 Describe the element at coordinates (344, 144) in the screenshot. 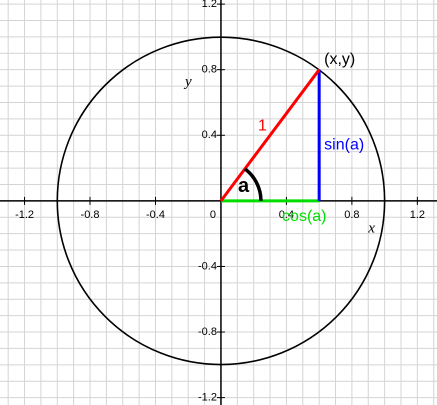

I see `sine-label: sin(a)` at that location.